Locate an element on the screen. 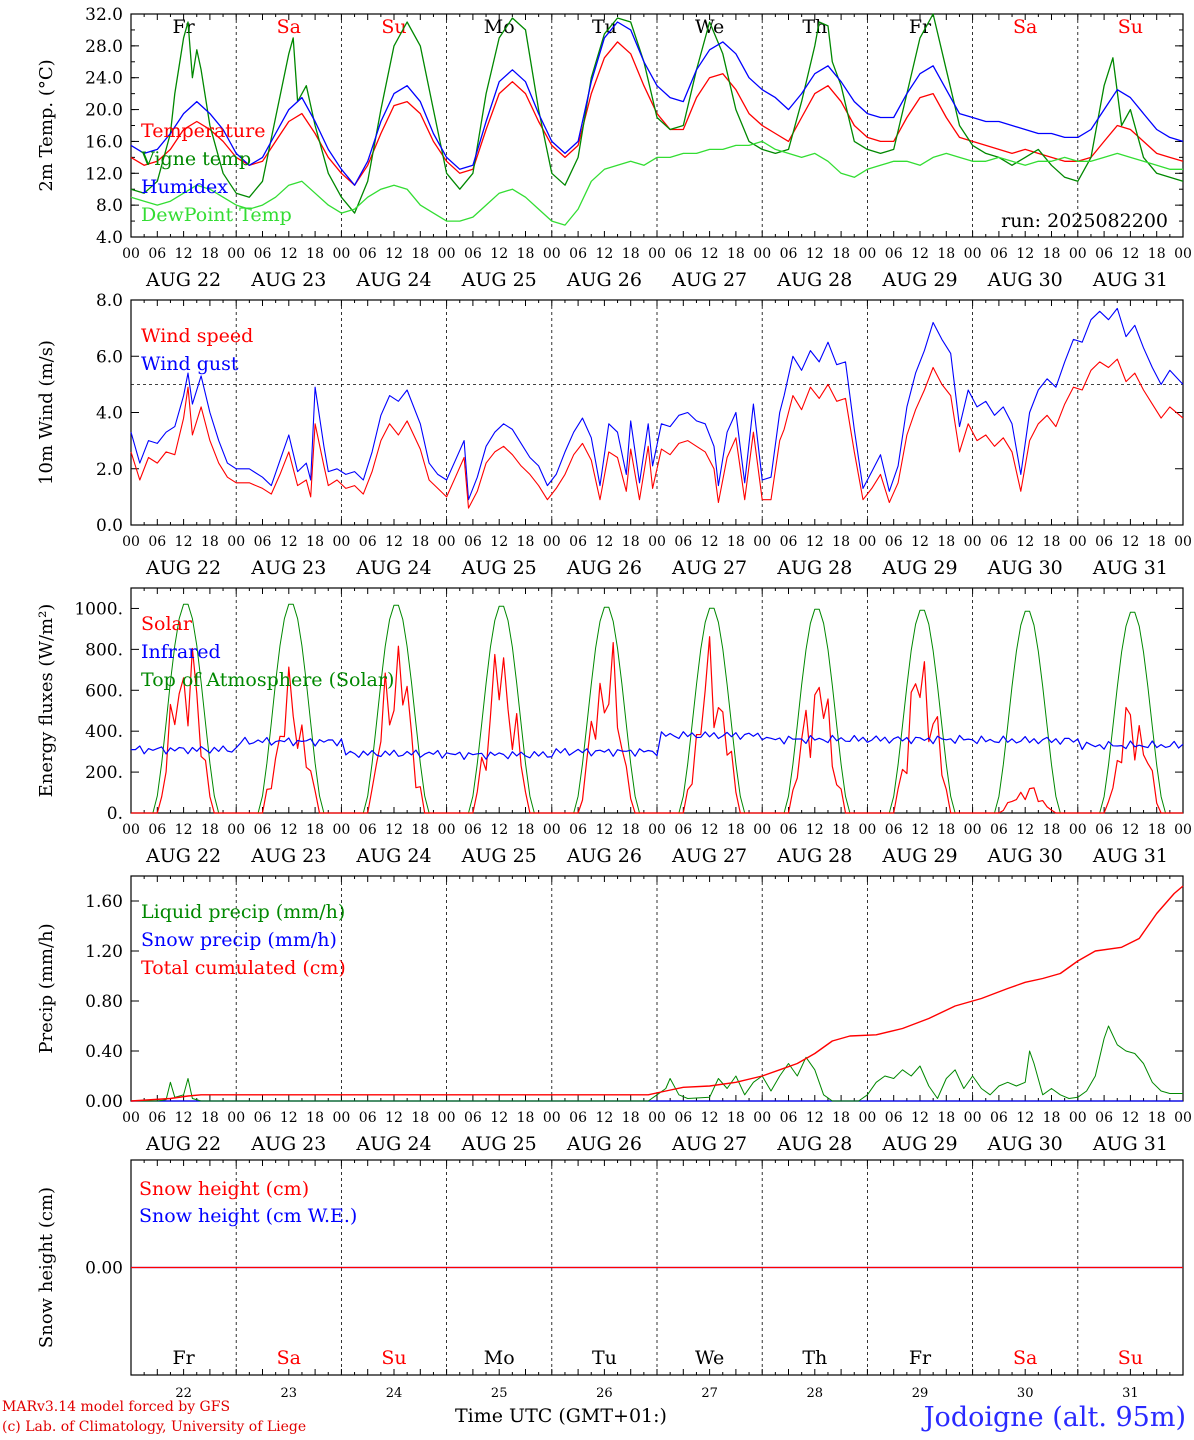 This screenshot has height=1440, width=1194. energy-series-solar is located at coordinates (657, 725).